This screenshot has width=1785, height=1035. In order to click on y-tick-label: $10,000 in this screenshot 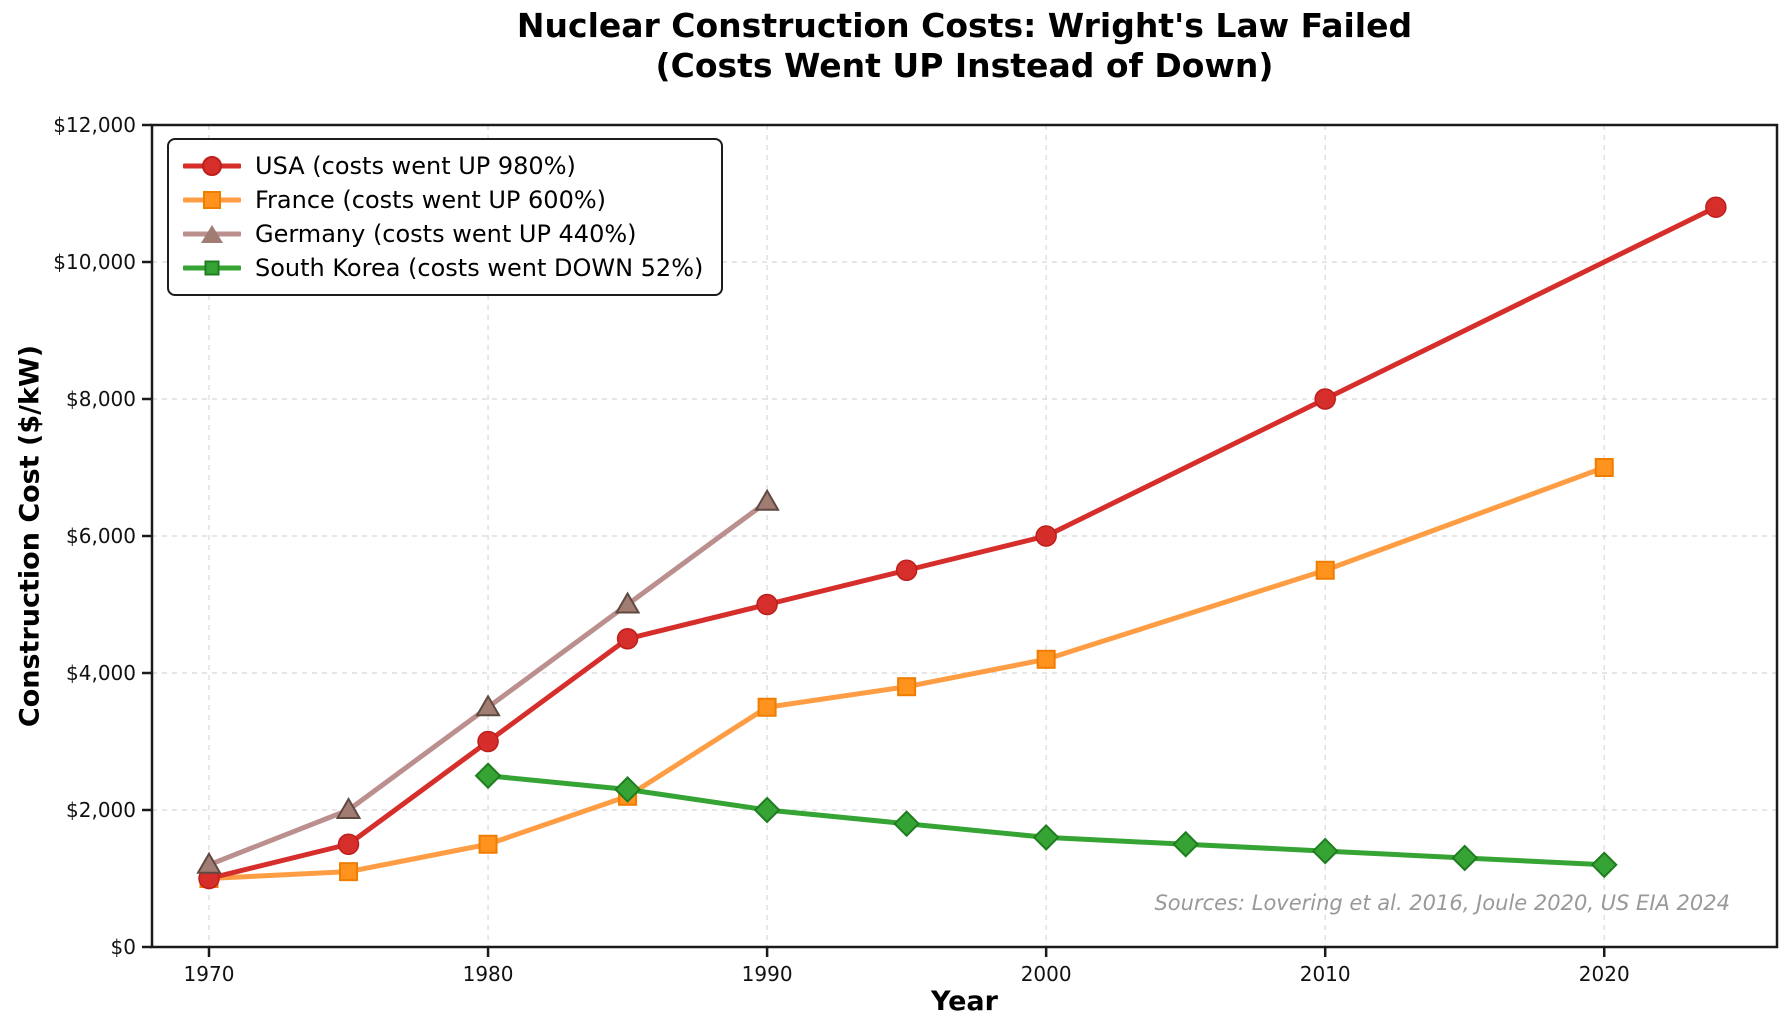, I will do `click(94, 262)`.